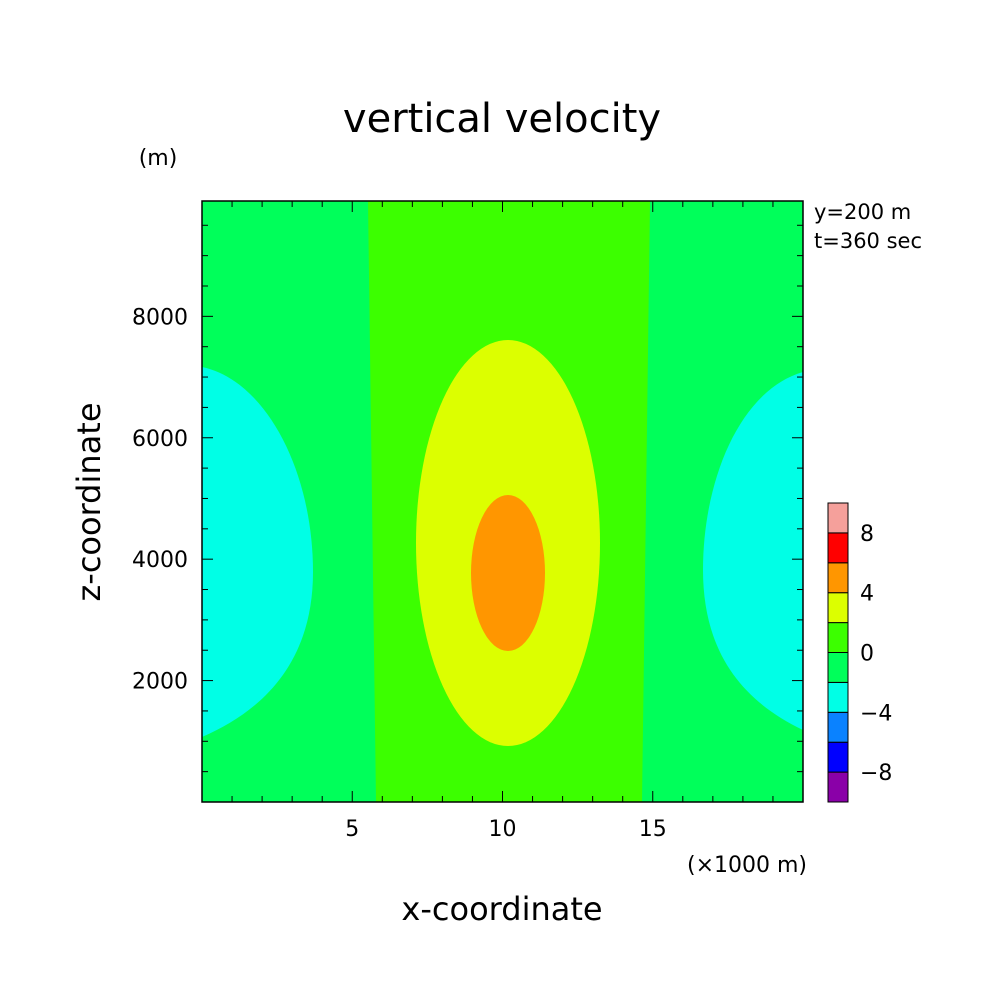  I want to click on y-tick-labels: 2000 4000 6000 8000, so click(160, 499).